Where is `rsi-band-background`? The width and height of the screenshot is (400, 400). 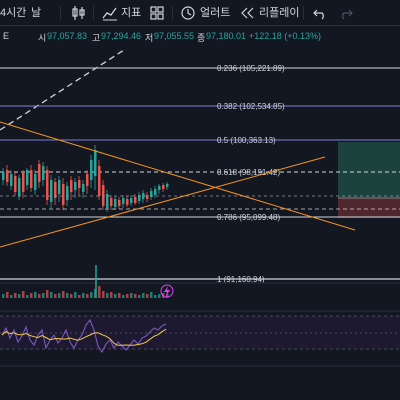 rsi-band-background is located at coordinates (200, 332).